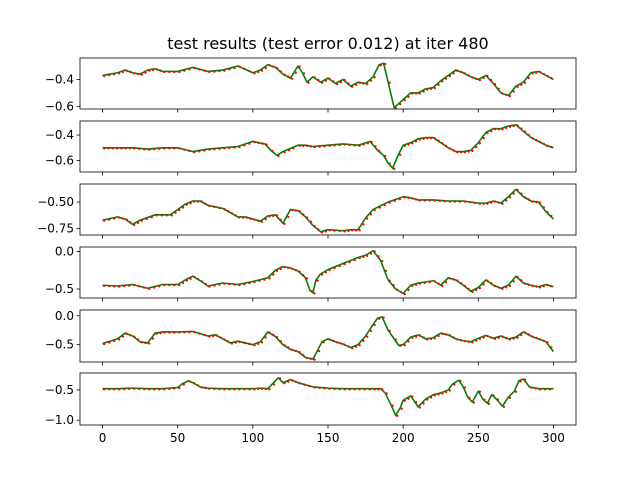  What do you see at coordinates (55, 202) in the screenshot?
I see `y-tick-label: −0.50` at bounding box center [55, 202].